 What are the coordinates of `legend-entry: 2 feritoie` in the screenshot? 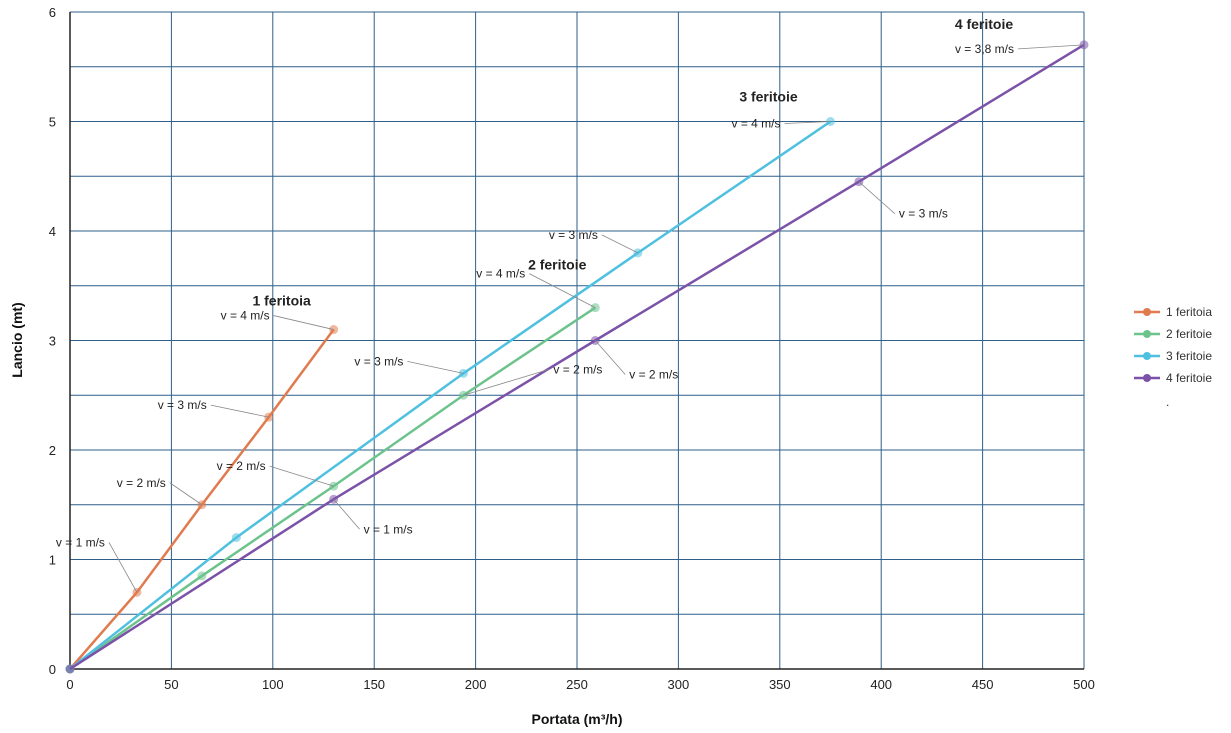 It's located at (1189, 334).